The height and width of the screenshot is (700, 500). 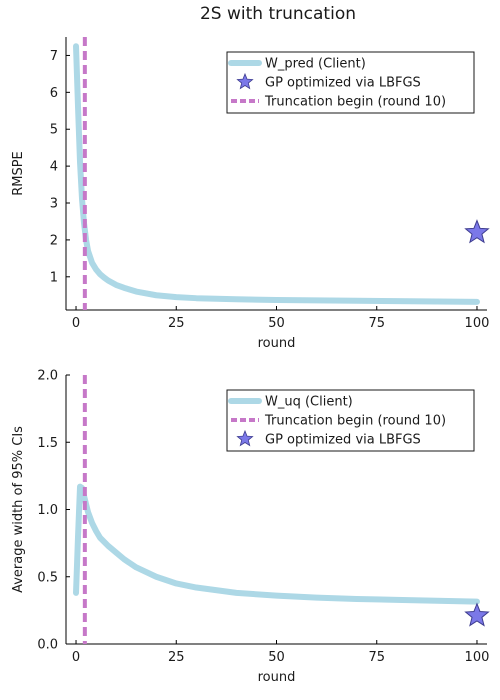 I want to click on series-line, so click(x=276, y=544).